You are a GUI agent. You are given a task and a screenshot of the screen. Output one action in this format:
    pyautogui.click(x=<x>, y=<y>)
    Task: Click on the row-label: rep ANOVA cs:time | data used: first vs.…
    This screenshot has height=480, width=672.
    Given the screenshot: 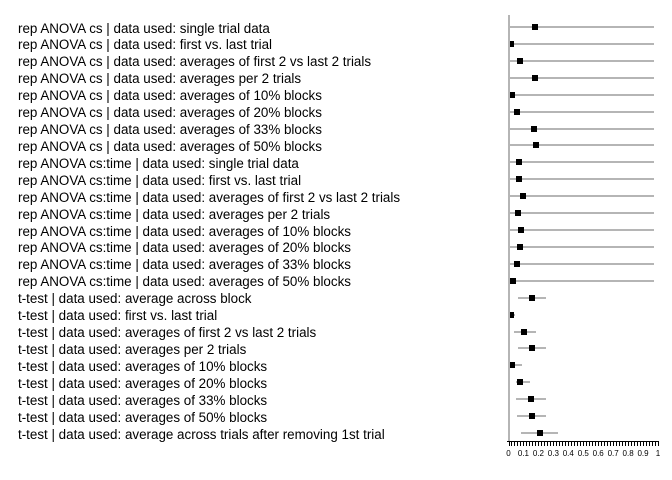 What is the action you would take?
    pyautogui.click(x=160, y=180)
    